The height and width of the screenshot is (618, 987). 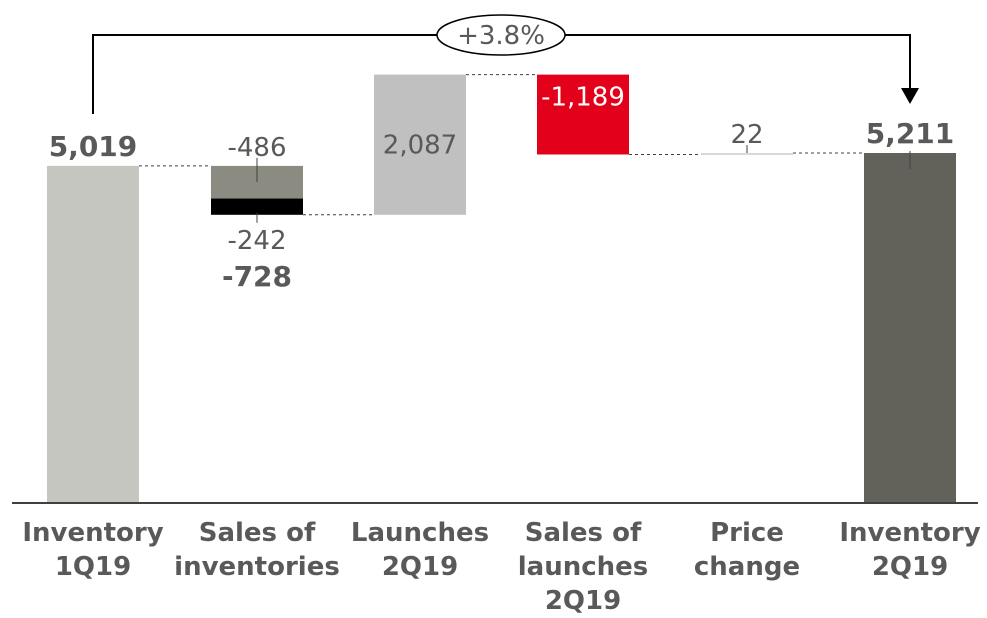 I want to click on category-label-line: change, so click(x=747, y=567).